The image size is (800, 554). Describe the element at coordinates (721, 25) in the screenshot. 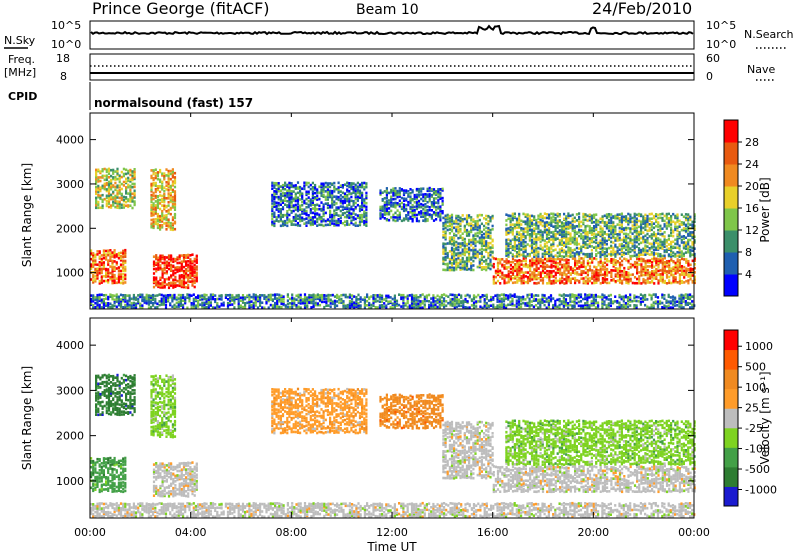

I see `nsearch-top-tick: 10^5` at that location.